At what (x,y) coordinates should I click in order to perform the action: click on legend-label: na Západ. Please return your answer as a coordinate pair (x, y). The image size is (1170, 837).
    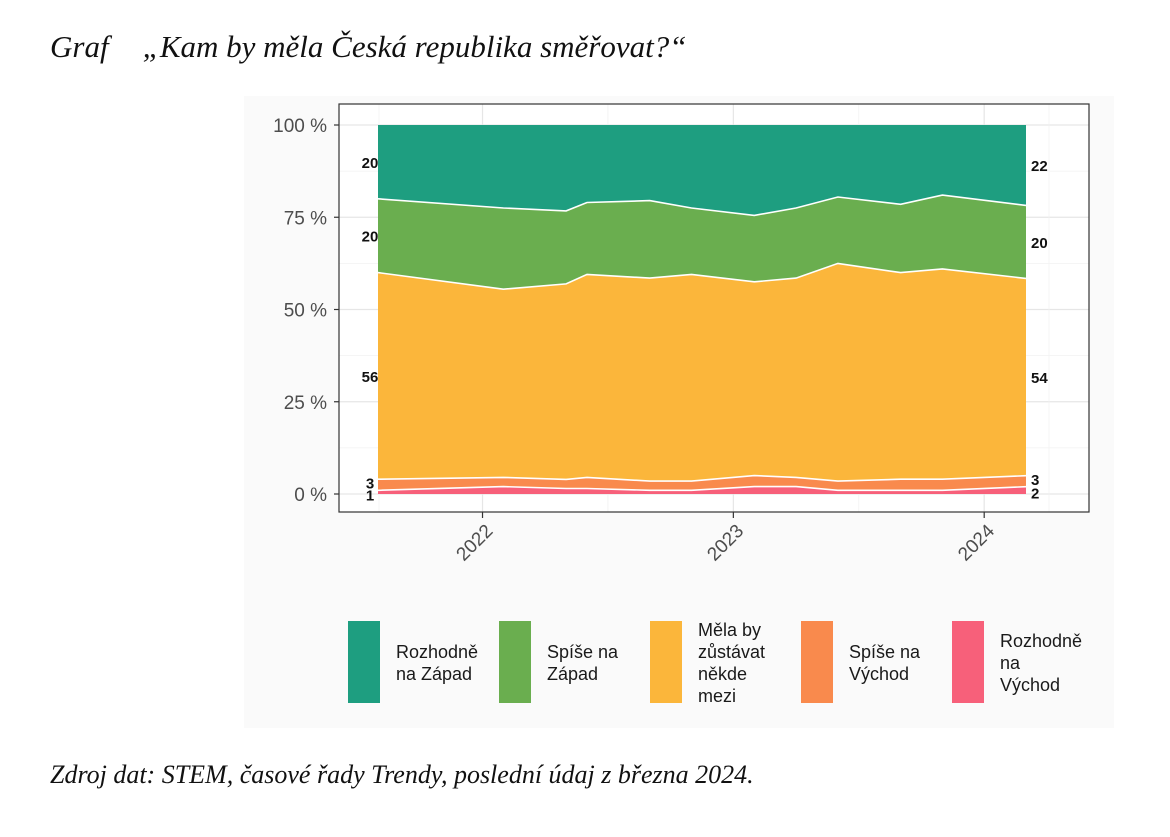
    Looking at the image, I should click on (434, 674).